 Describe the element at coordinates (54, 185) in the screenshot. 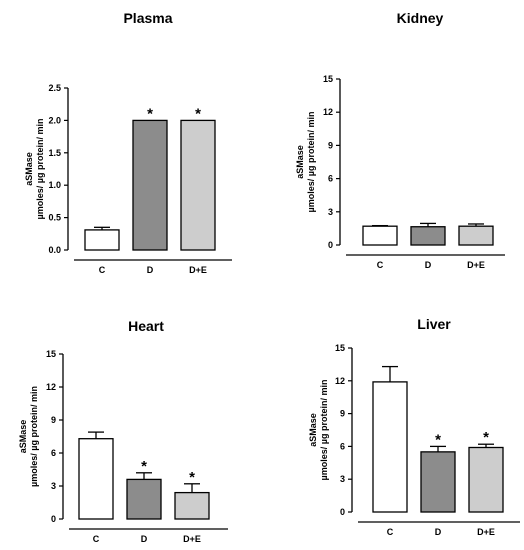

I see `y-tick-label: 1.0` at that location.